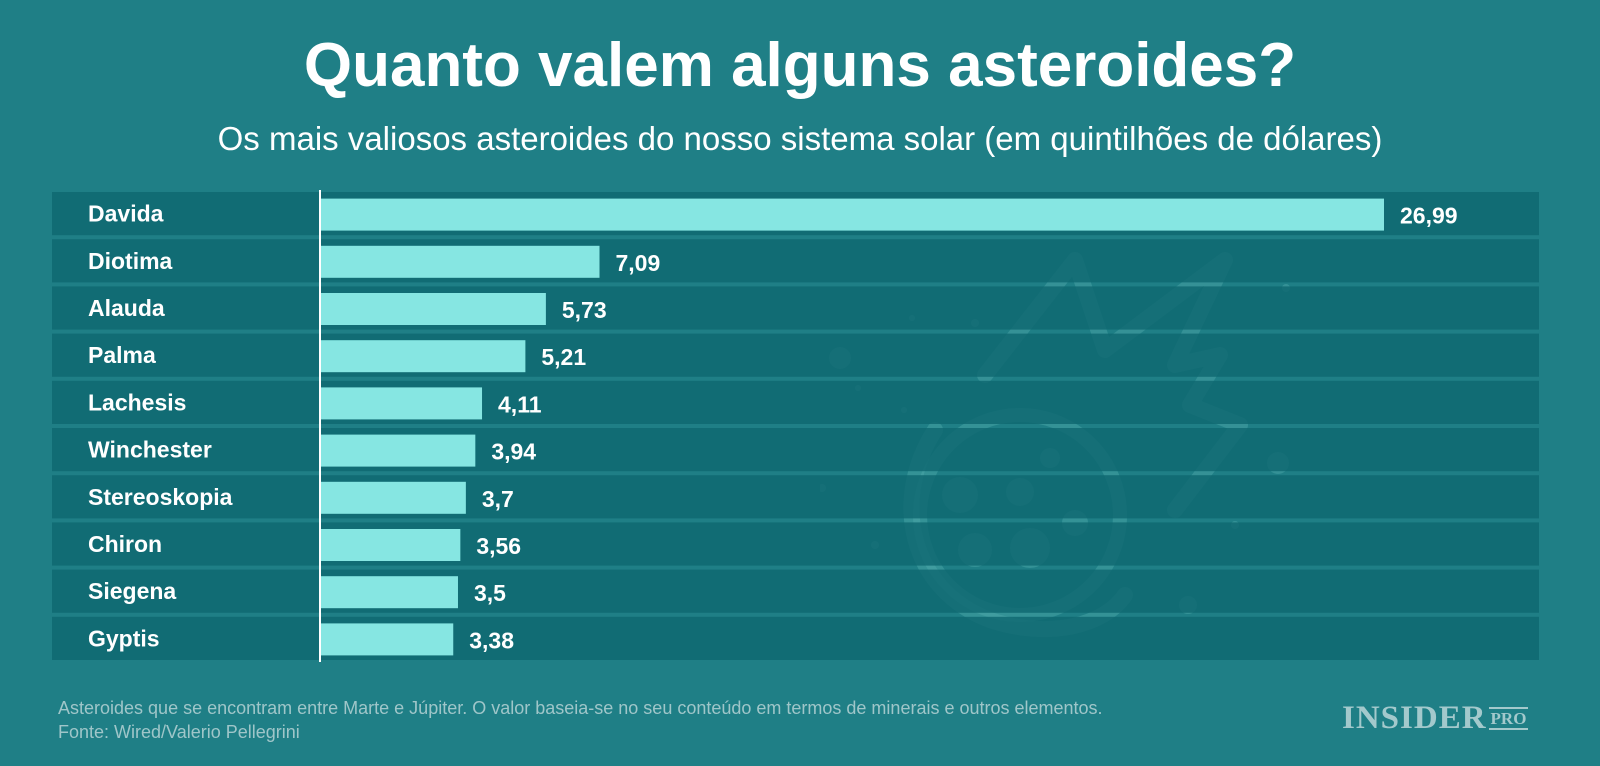  I want to click on category-label: Chiron, so click(125, 544).